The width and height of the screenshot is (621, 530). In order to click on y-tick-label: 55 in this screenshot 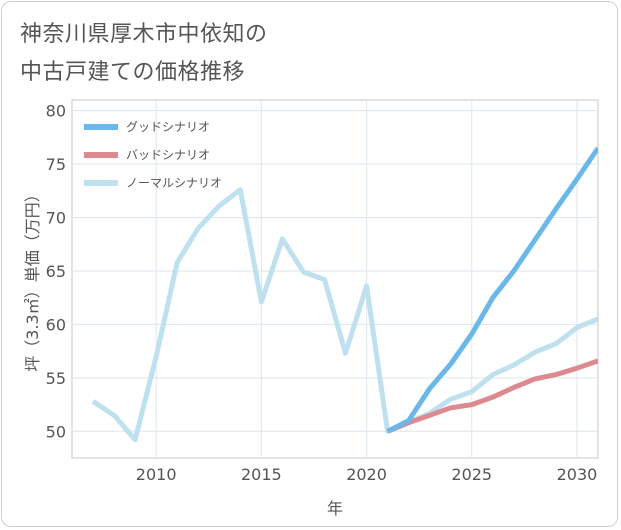, I will do `click(56, 378)`.